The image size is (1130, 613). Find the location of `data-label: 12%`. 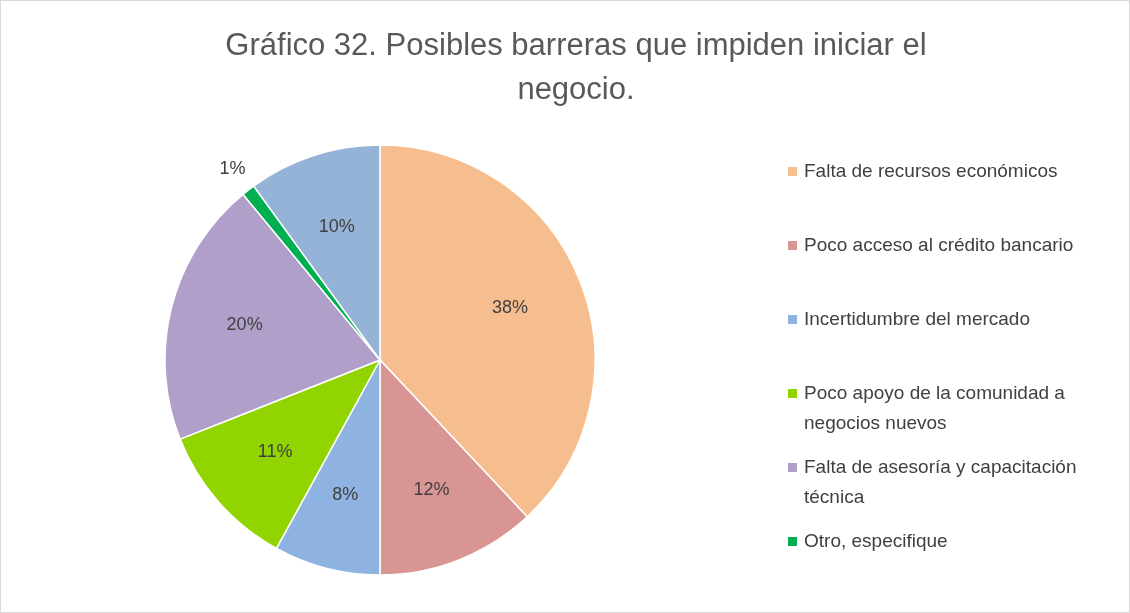

data-label: 12% is located at coordinates (431, 488).